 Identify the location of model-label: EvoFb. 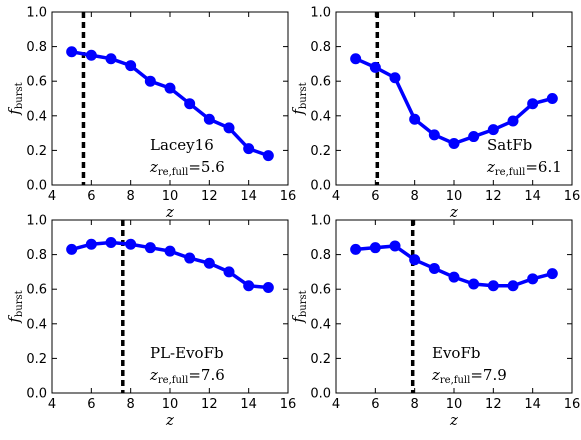
(456, 353).